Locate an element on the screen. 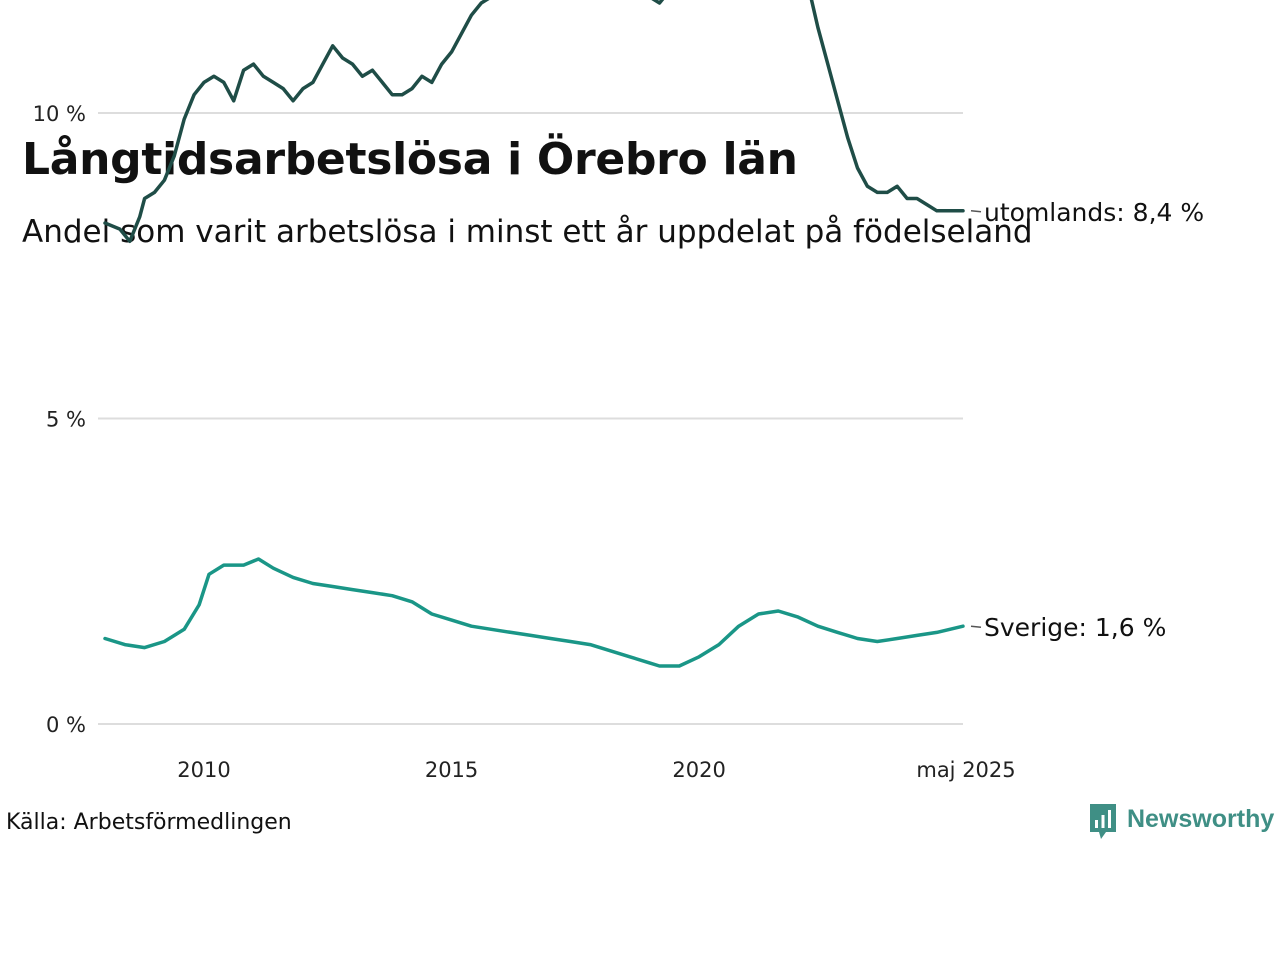 Image resolution: width=1280 pixels, height=960 pixels. brand-name: Newsworthy is located at coordinates (1201, 819).